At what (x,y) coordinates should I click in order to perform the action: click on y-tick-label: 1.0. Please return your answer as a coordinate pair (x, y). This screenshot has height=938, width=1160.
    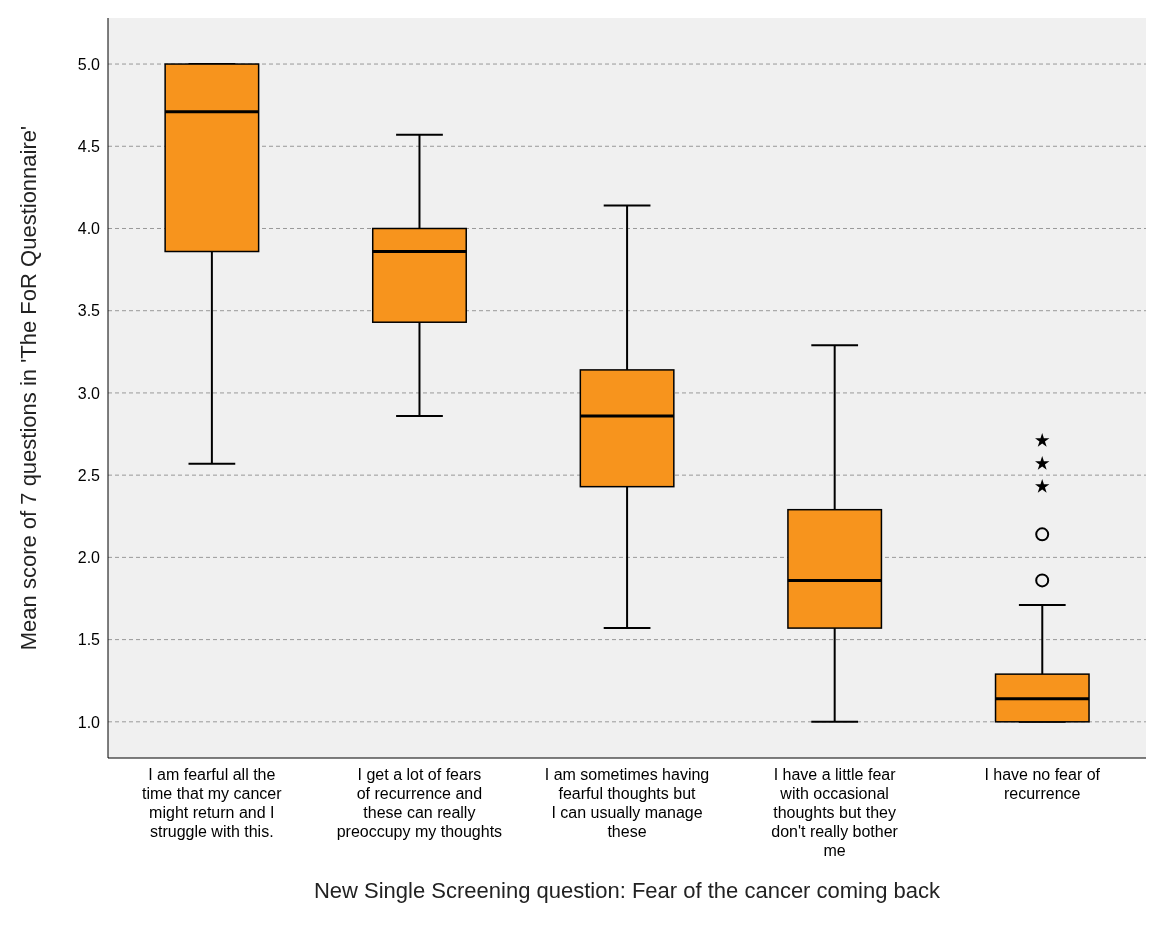
    Looking at the image, I should click on (89, 722).